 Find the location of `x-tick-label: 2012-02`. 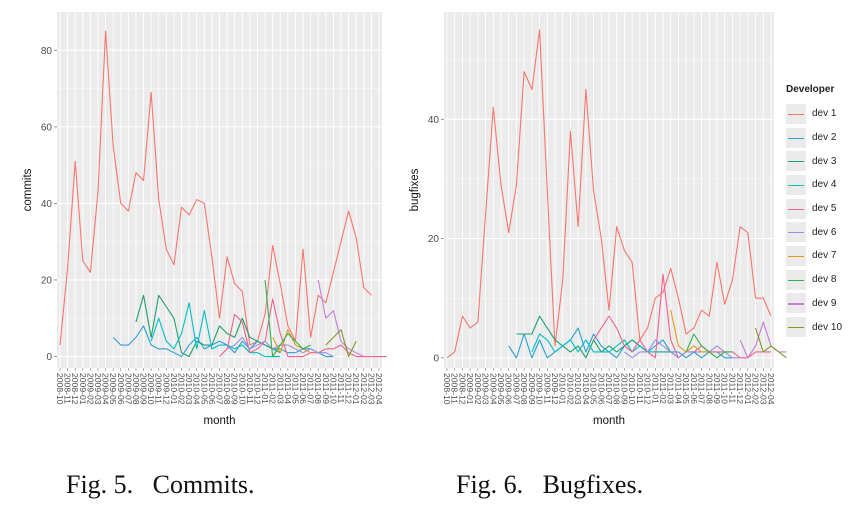

x-tick-label: 2012-02 is located at coordinates (364, 389).